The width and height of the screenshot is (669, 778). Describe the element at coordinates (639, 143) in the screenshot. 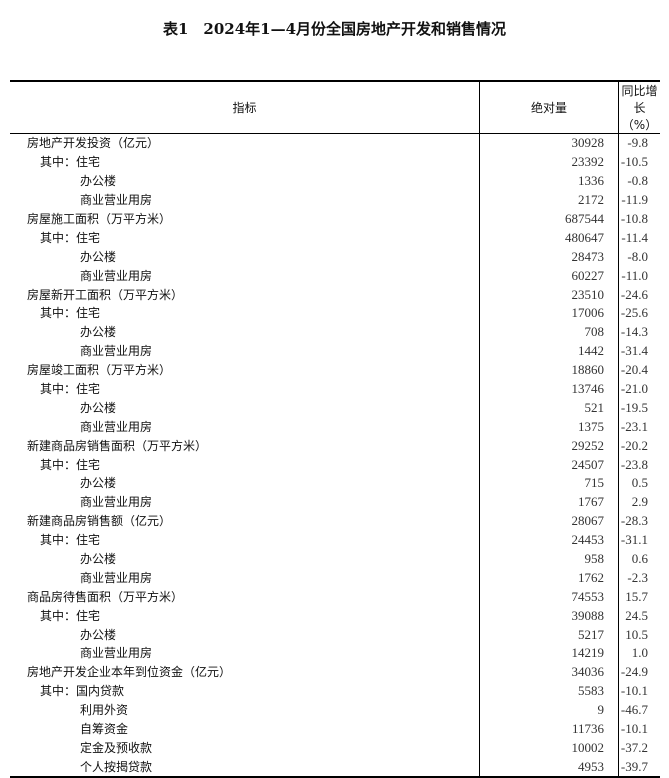

I see `yoy-cell: -9.8` at that location.